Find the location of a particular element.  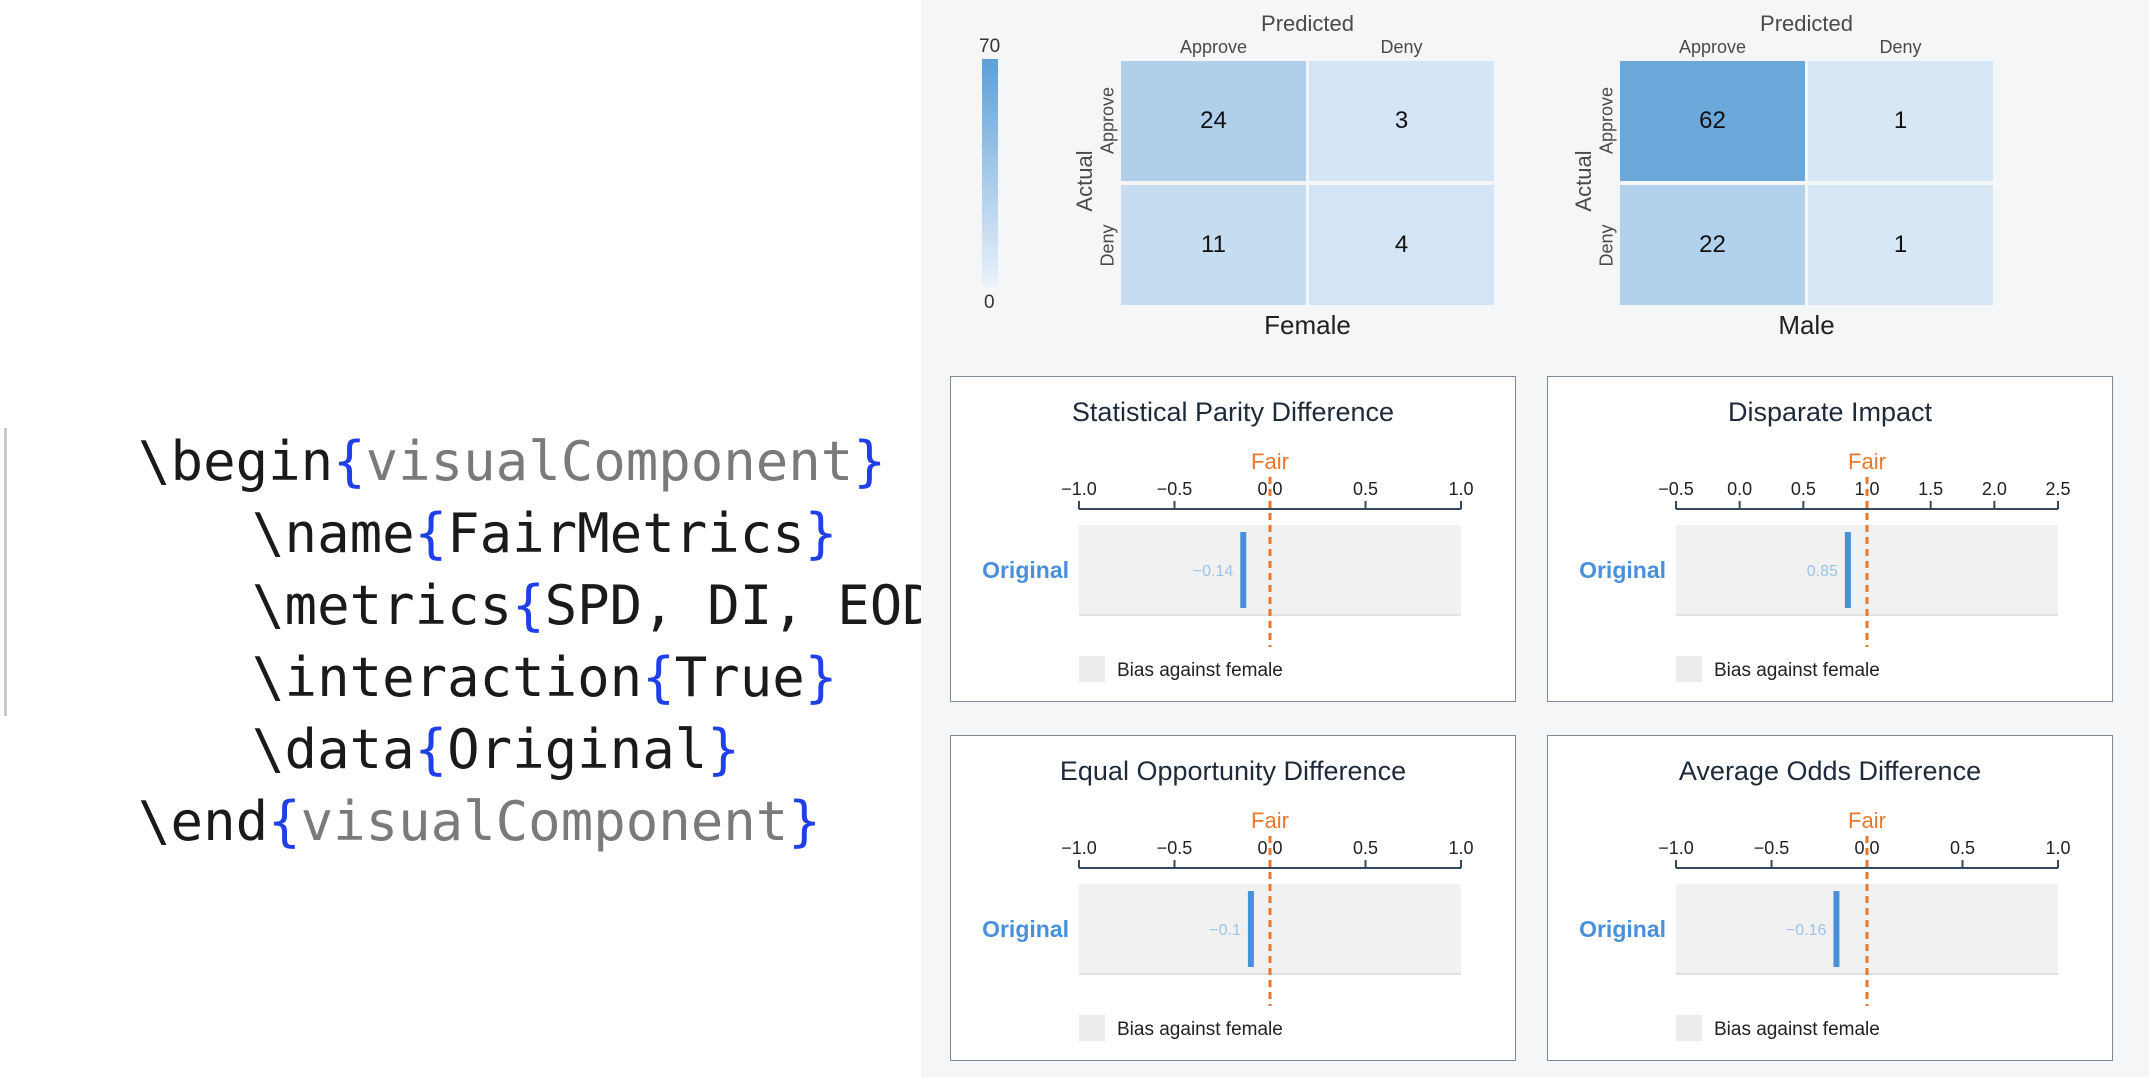

code-command: \begin is located at coordinates (236, 461).